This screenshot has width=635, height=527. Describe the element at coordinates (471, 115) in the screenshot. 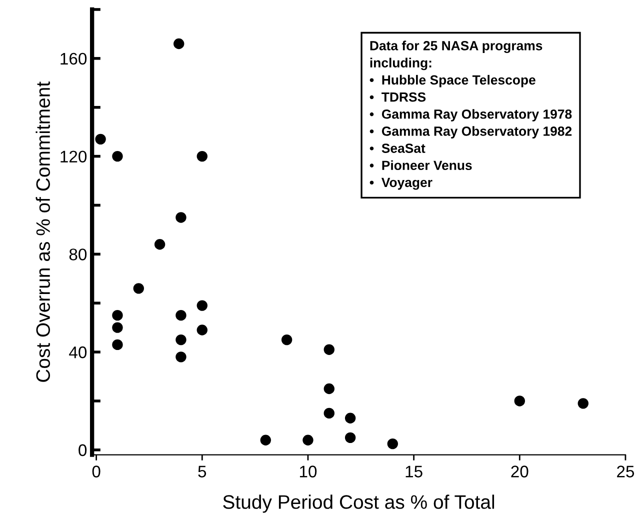

I see `text: Data for 25 NASA programs including: • Hubble Space Telescope • TDRSS • Gamma Ray Observatory 1978 • Gamma Ray Observatory 1982 • SeaSat • Pioneer Venus • Voyager` at that location.